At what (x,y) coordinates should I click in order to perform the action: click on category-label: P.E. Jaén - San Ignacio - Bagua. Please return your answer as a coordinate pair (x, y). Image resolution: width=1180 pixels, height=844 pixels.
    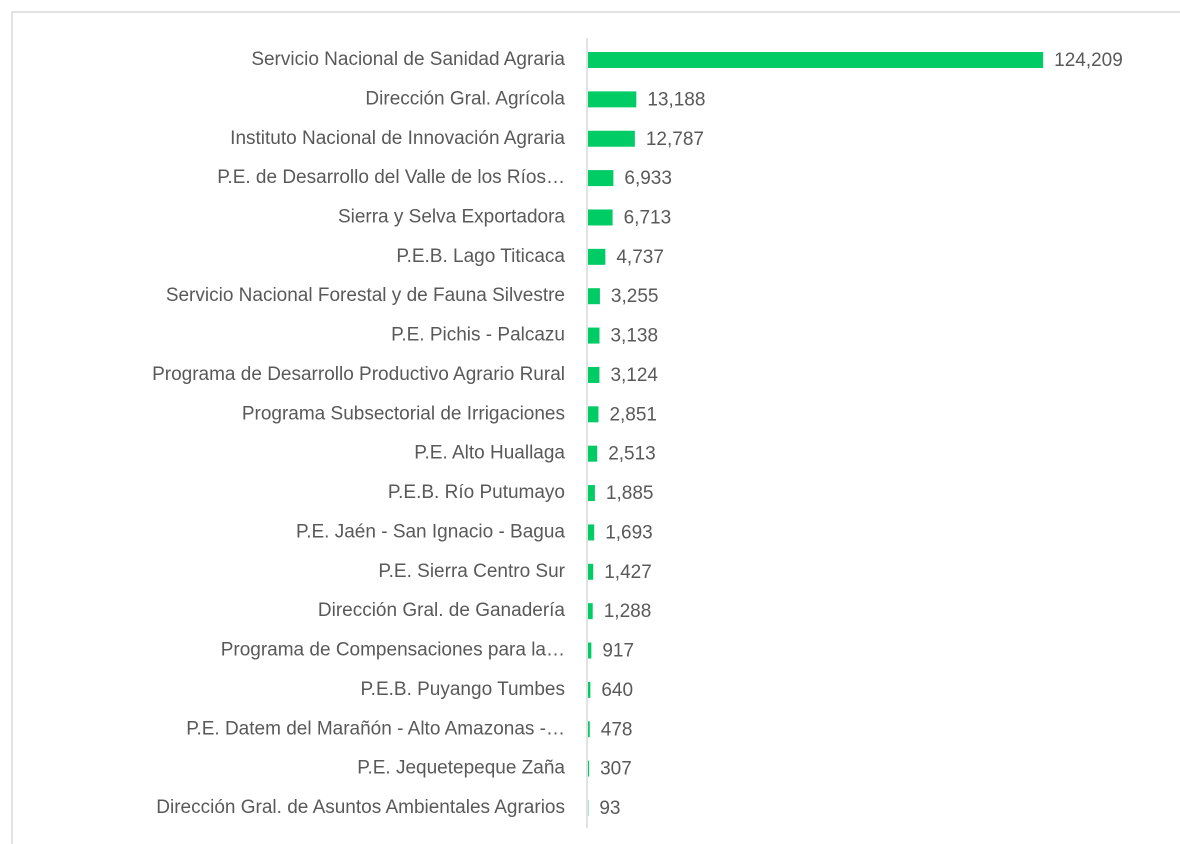
    Looking at the image, I should click on (430, 531).